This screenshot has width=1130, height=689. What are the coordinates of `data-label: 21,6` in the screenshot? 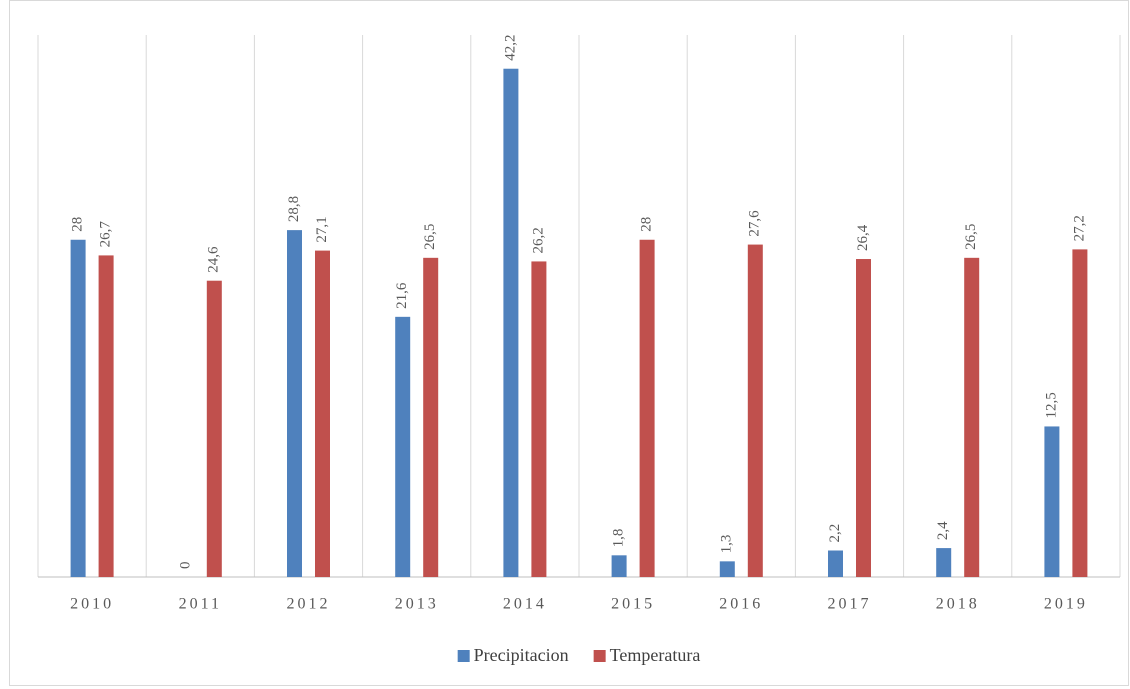 It's located at (402, 295).